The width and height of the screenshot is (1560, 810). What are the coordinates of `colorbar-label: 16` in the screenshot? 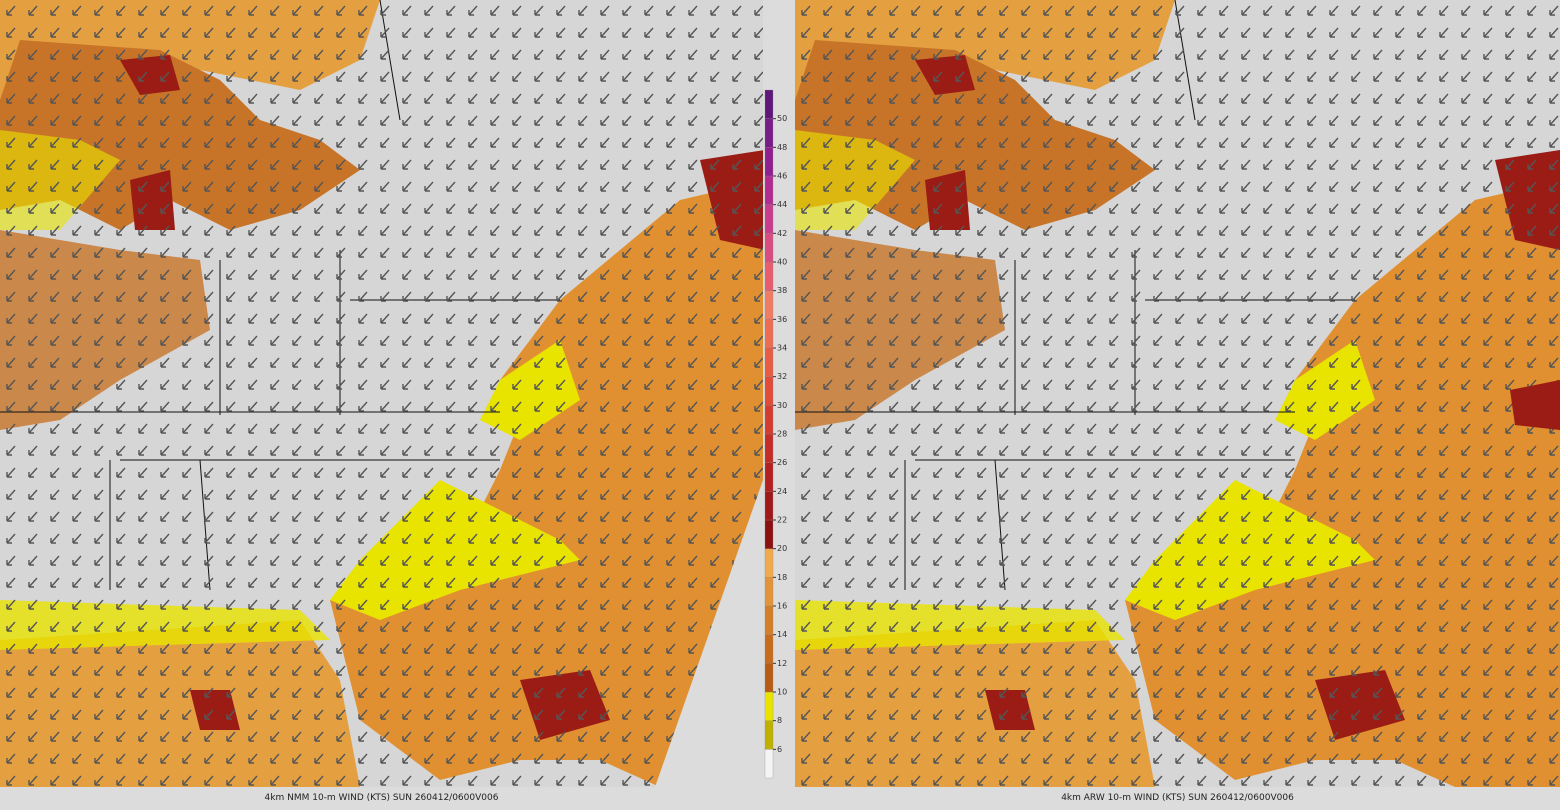 It's located at (782, 606).